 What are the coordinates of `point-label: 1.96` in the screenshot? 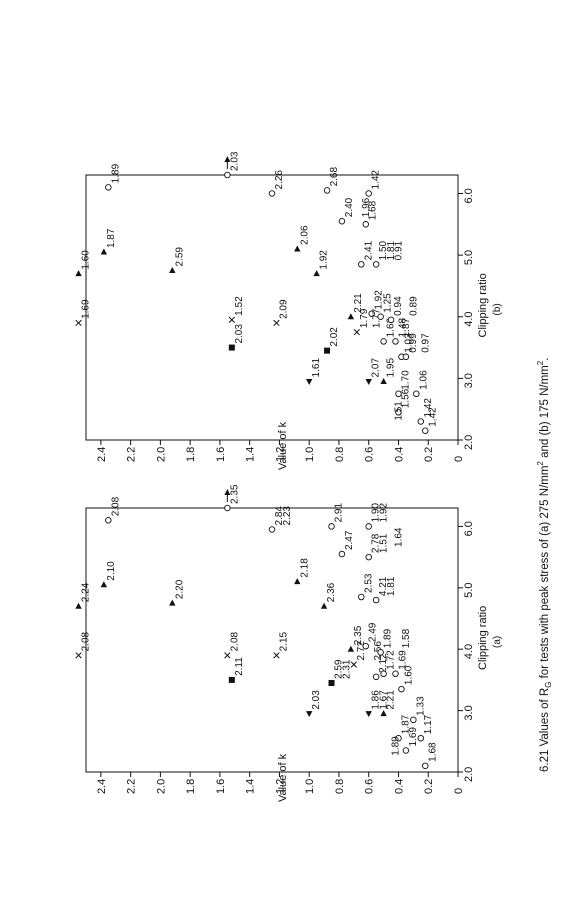 It's located at (366, 207).